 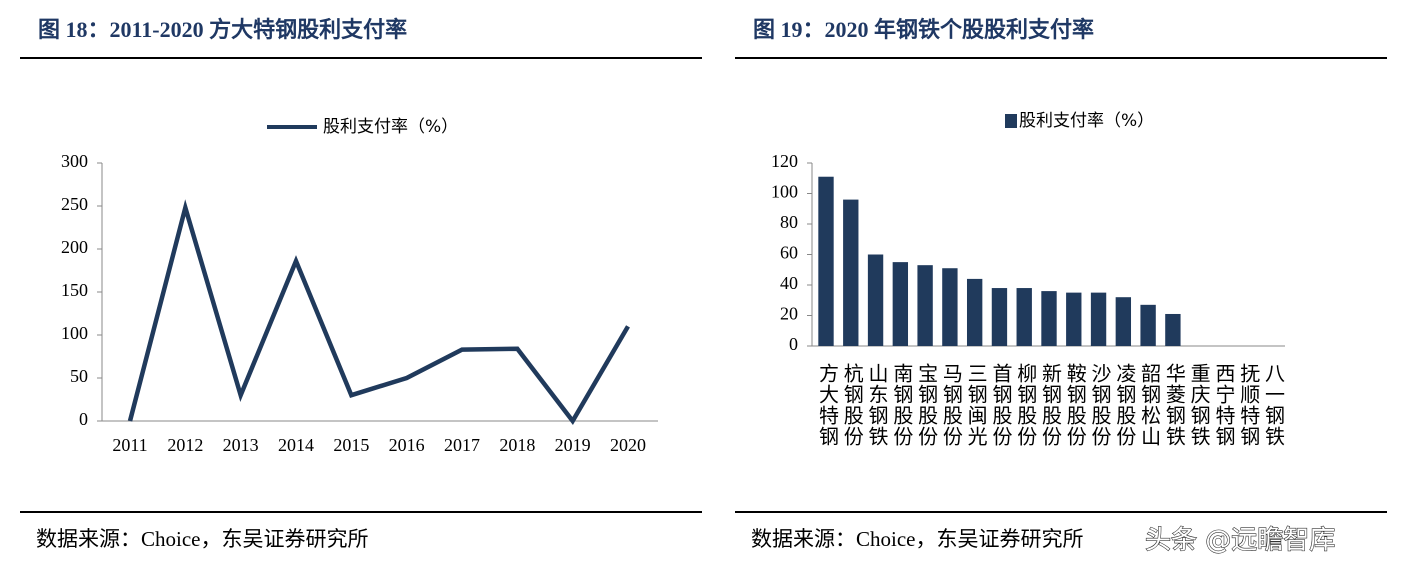 I want to click on x-tick-label: 沙钢股份, so click(x=1100, y=405).